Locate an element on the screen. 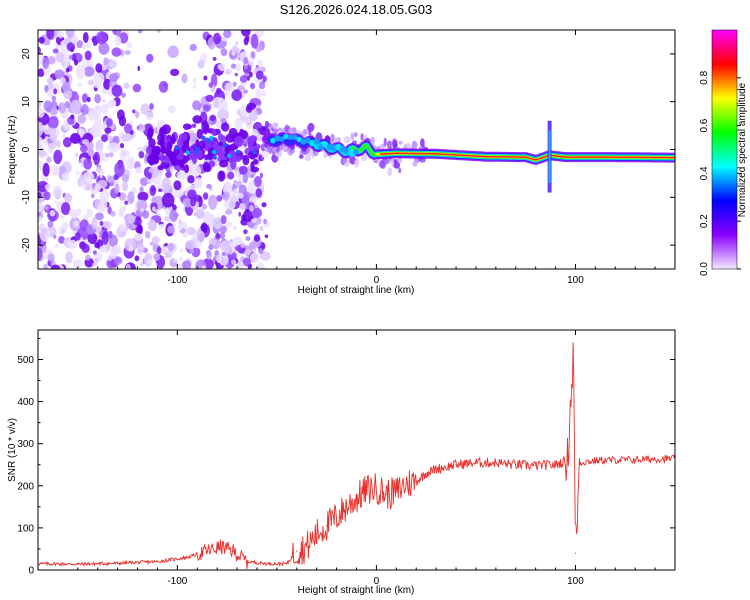 The width and height of the screenshot is (750, 600). spectrogram-ytick-label: 10 is located at coordinates (26, 102).